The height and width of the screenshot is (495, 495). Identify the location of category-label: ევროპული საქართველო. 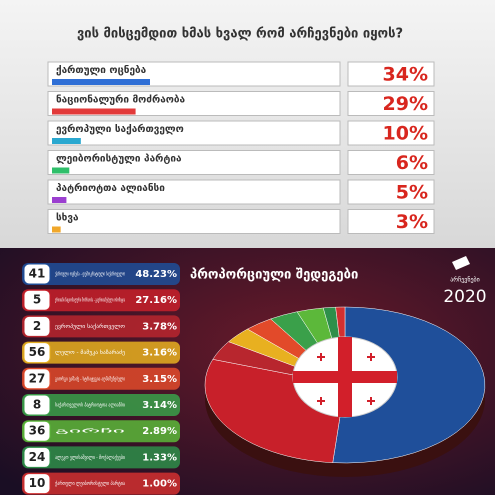
(120, 129).